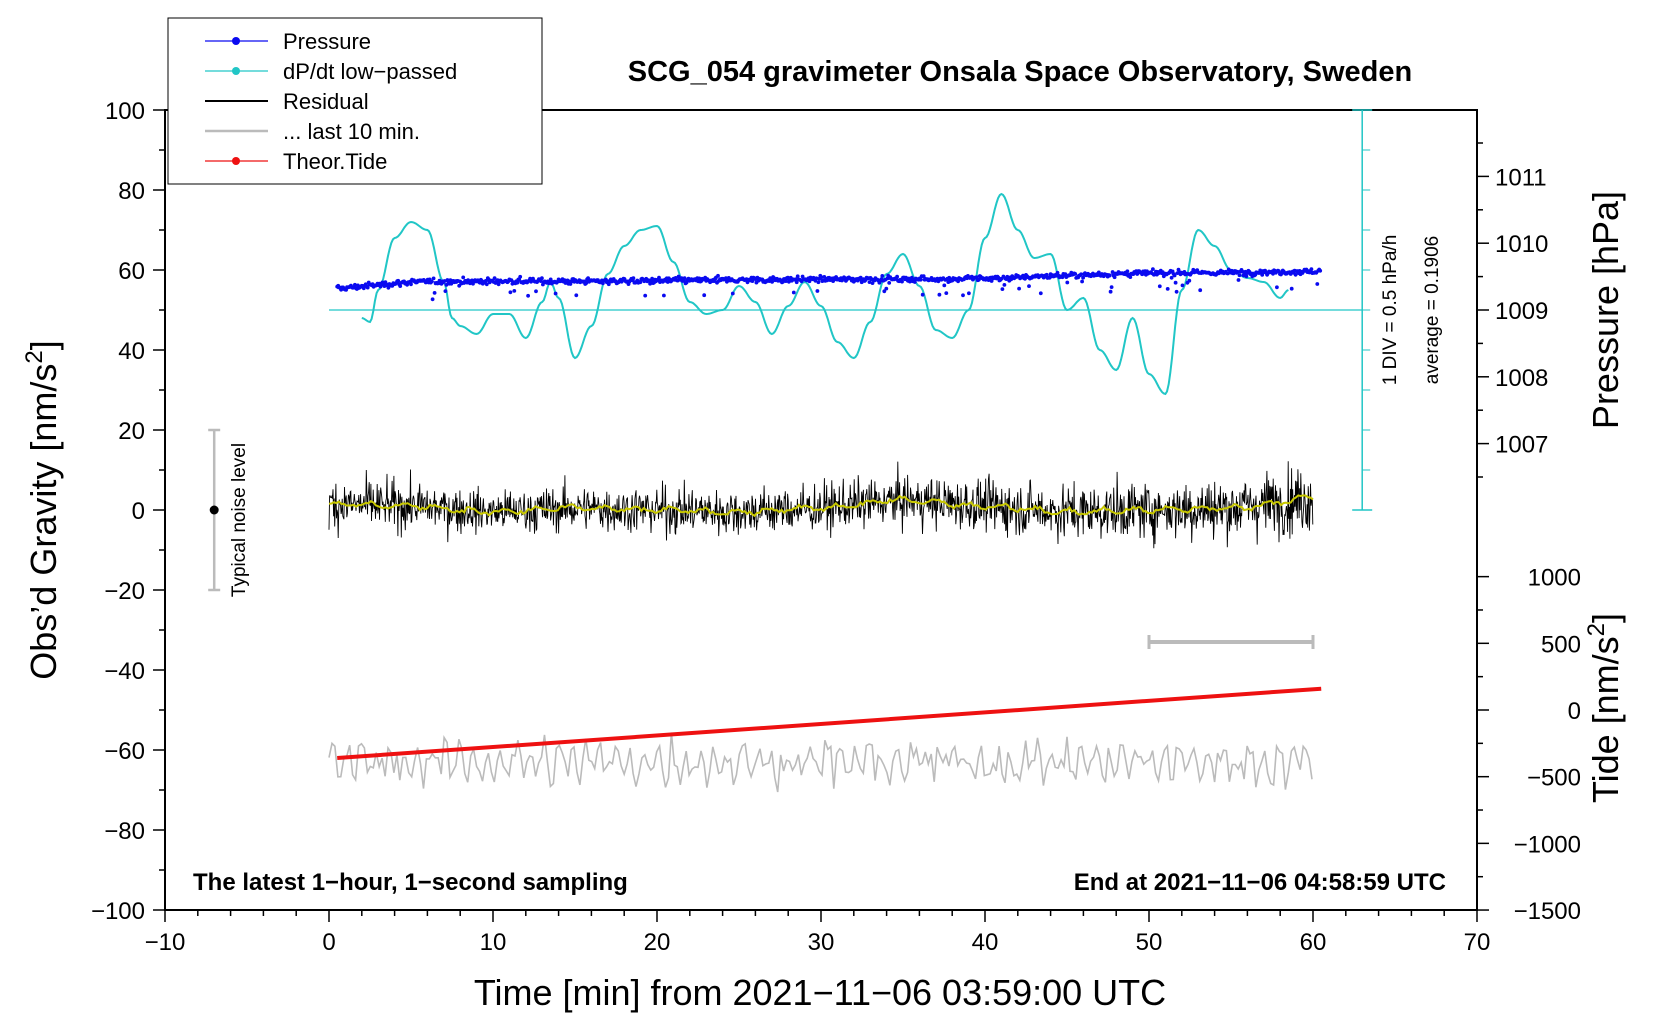  What do you see at coordinates (125, 111) in the screenshot?
I see `y-tick-label: 100` at bounding box center [125, 111].